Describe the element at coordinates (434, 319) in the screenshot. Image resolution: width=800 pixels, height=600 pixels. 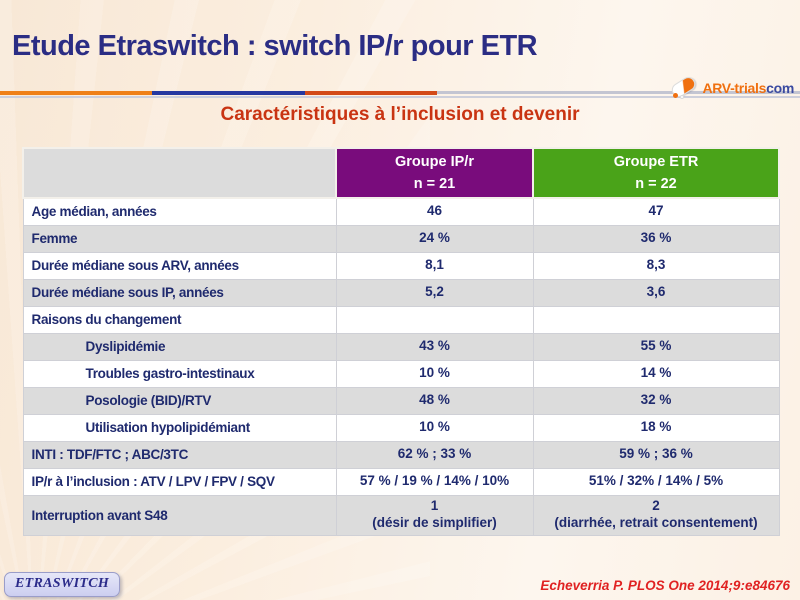
I see `value-ipr` at that location.